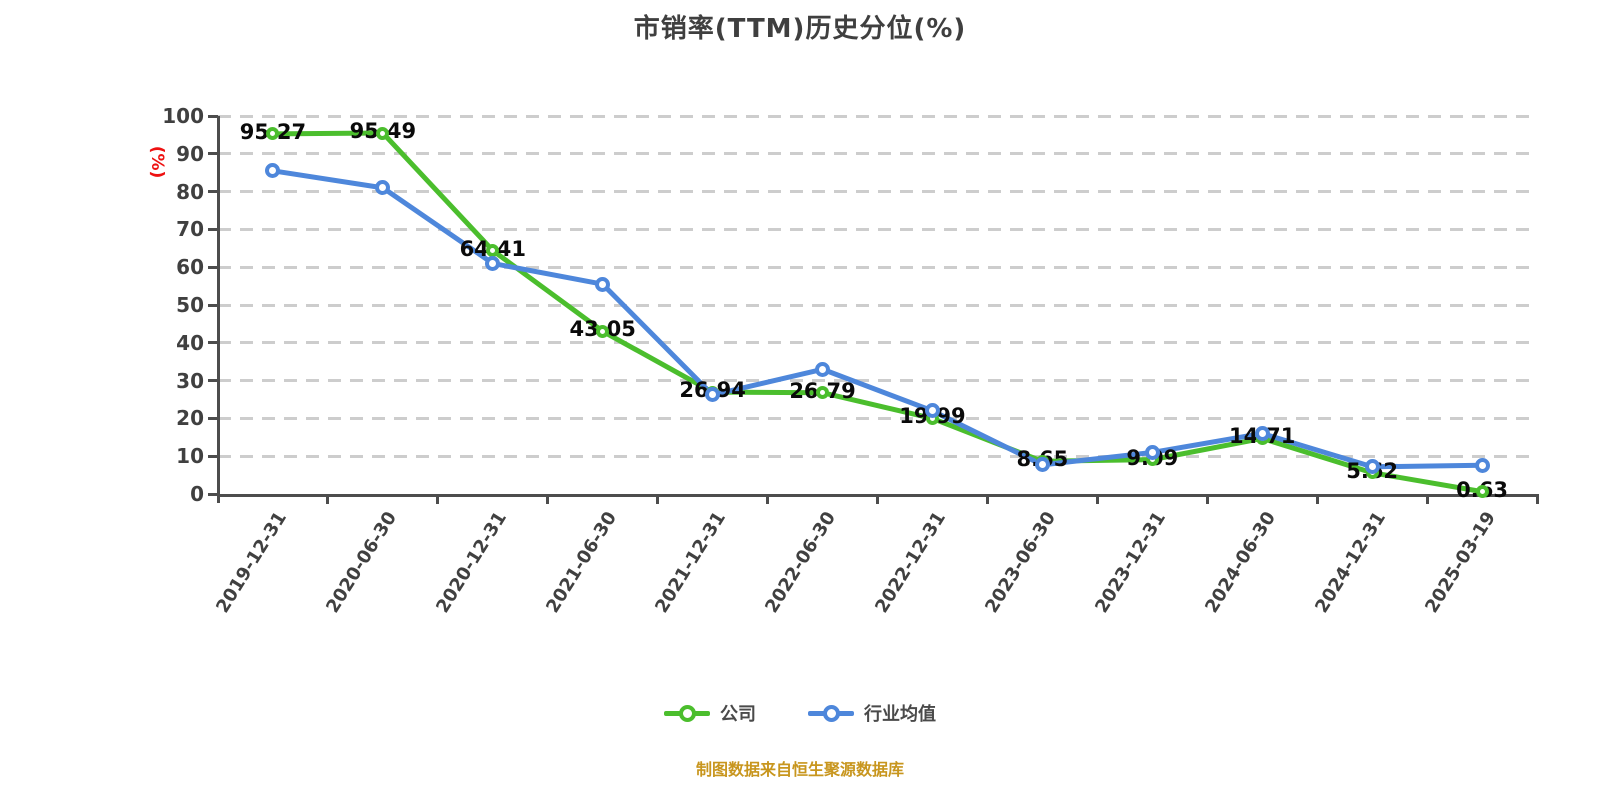 The height and width of the screenshot is (800, 1600). What do you see at coordinates (801, 562) in the screenshot?
I see `x-axis-tick-label: 2022-06-30` at bounding box center [801, 562].